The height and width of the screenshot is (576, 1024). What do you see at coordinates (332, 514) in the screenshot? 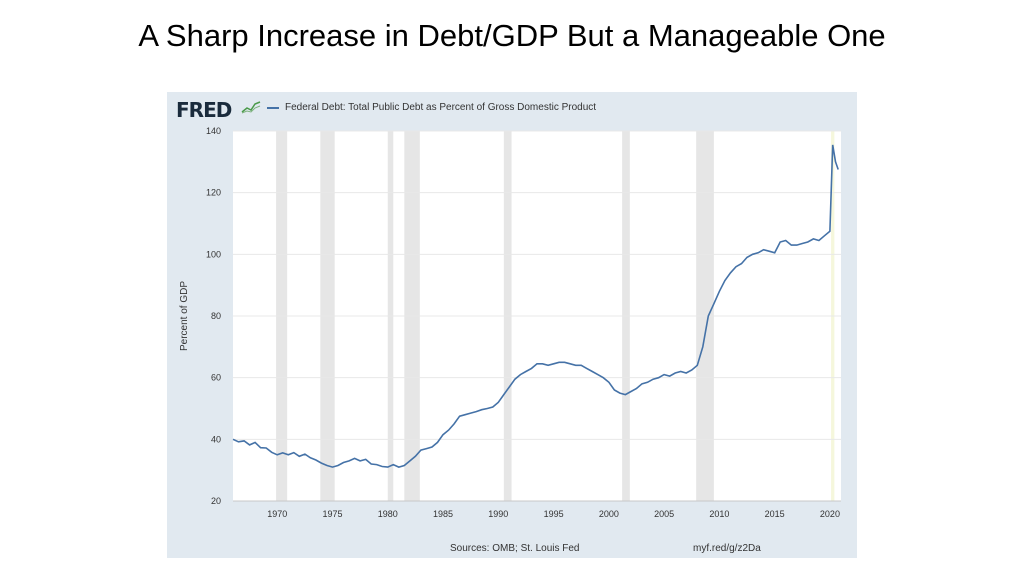
I see `x-tick-label: 1975` at bounding box center [332, 514].